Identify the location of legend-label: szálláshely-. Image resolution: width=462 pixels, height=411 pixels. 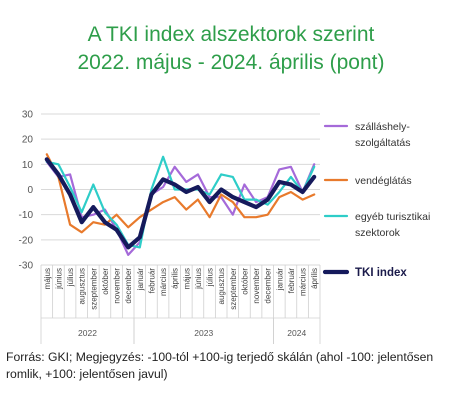
(382, 127).